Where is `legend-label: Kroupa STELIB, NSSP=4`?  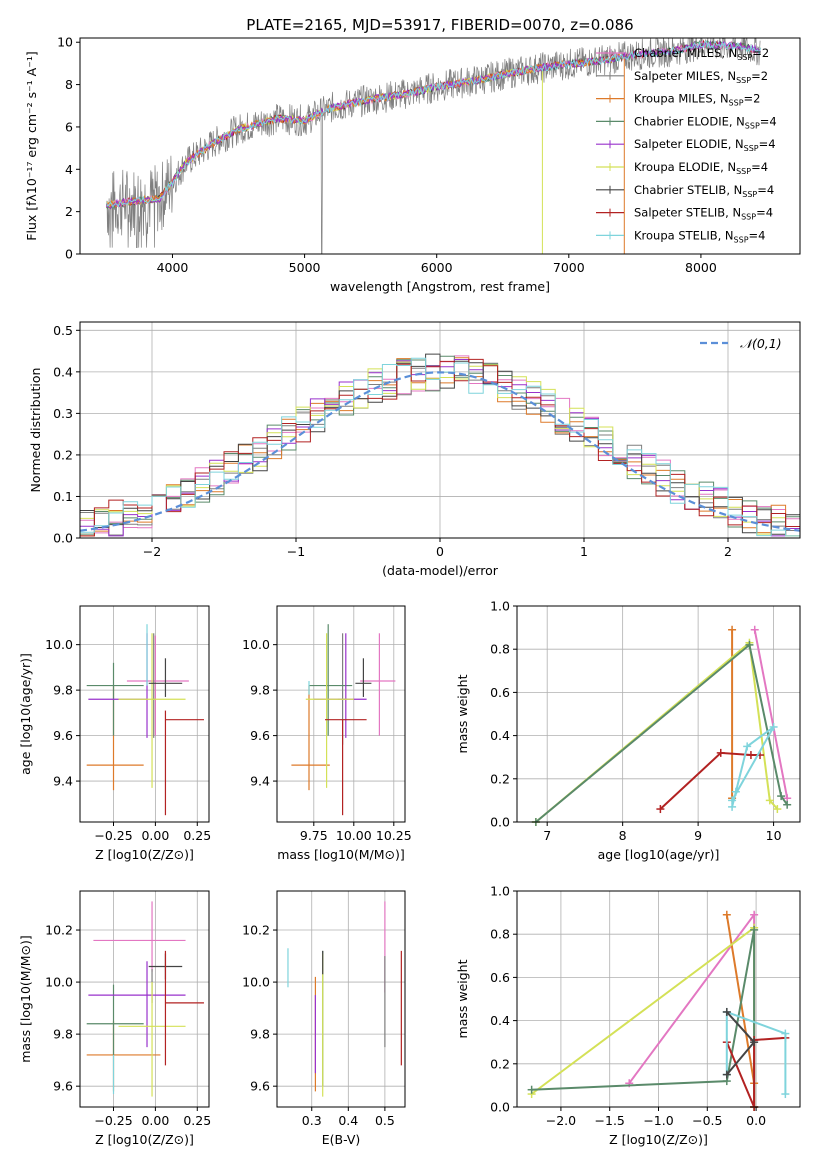
legend-label: Kroupa STELIB, NSSP=4 is located at coordinates (699, 236).